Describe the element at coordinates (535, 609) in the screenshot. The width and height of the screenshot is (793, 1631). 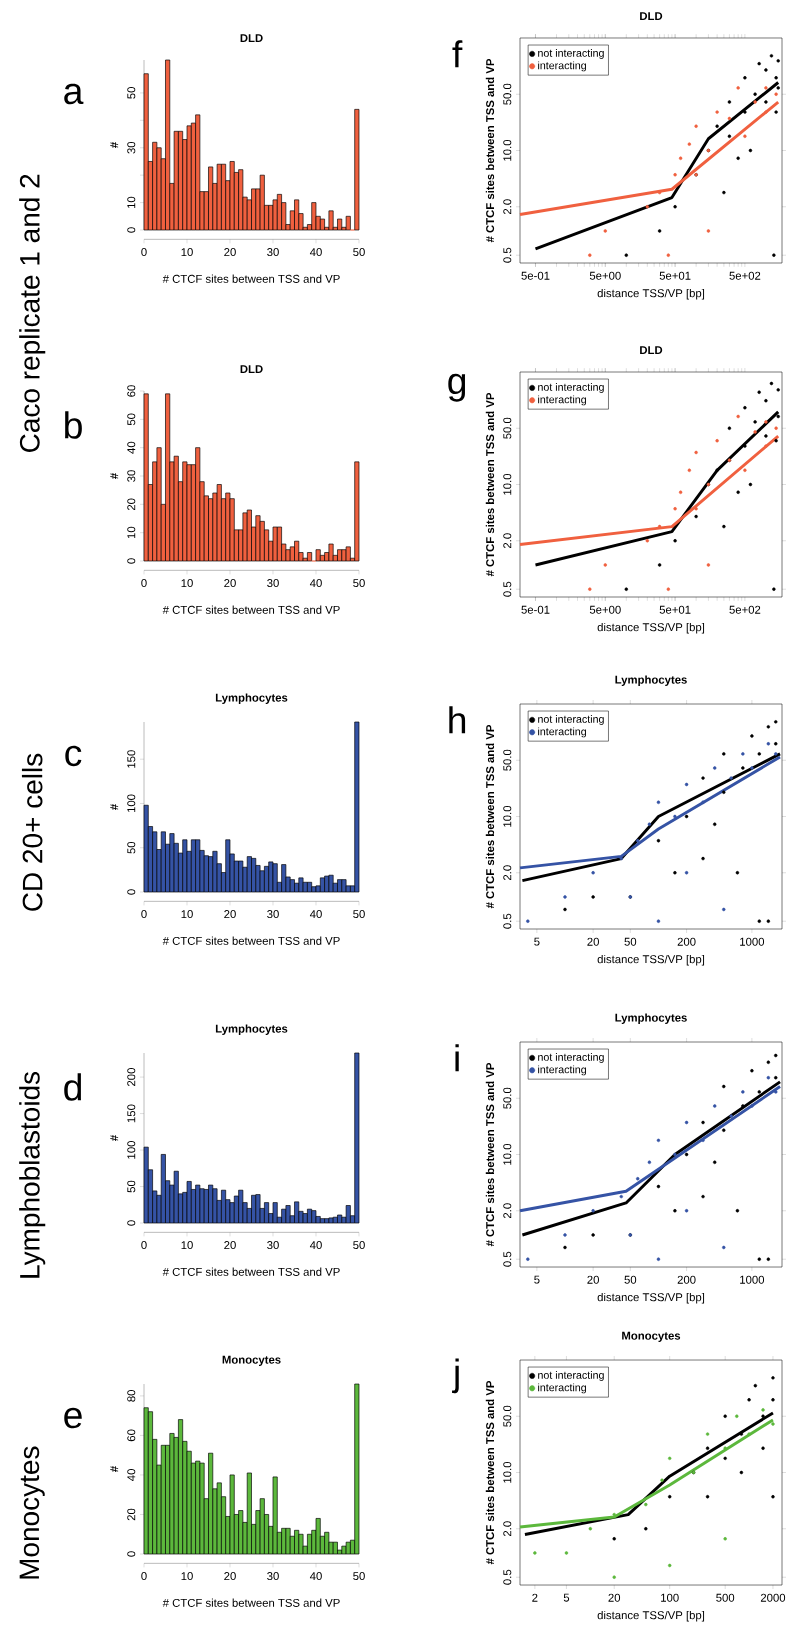
I see `x-tick-label: 5e-01` at that location.